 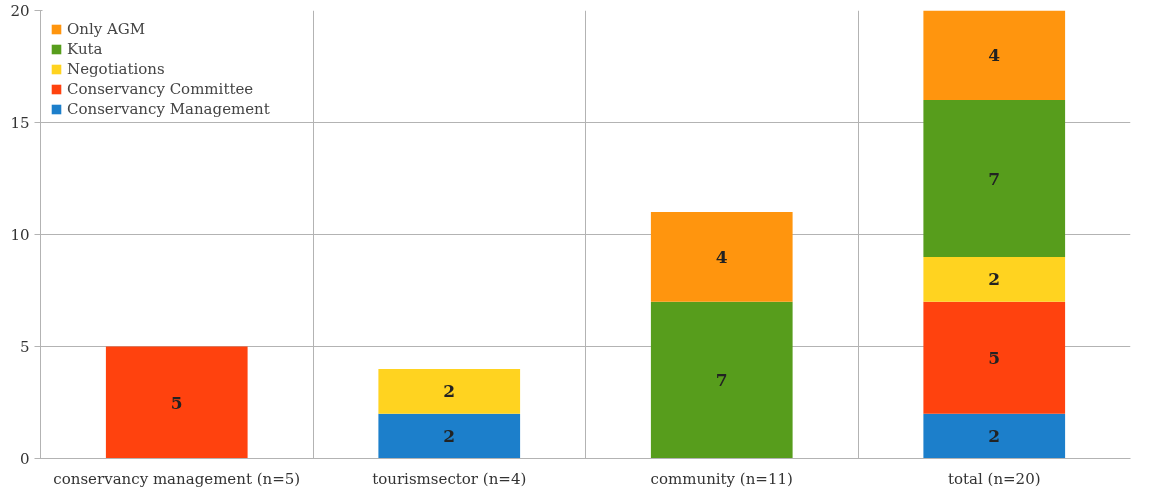 I want to click on legend-label: Kuta, so click(x=85, y=49).